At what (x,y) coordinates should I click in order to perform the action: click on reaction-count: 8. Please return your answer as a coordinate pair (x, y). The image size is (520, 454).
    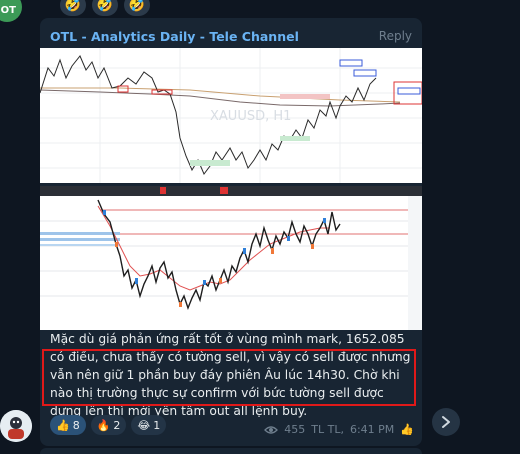
    Looking at the image, I should click on (76, 425).